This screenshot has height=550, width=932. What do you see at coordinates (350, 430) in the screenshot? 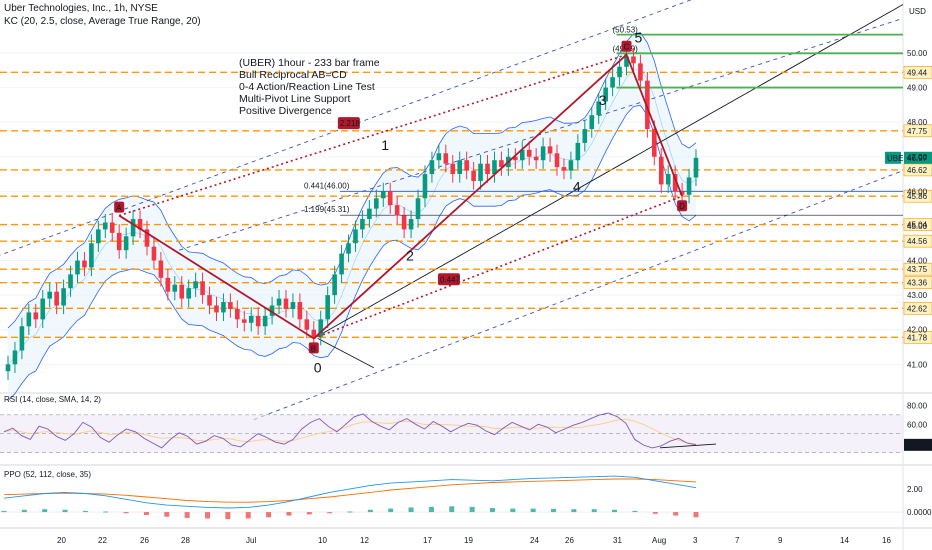
I see `rsi-line` at bounding box center [350, 430].